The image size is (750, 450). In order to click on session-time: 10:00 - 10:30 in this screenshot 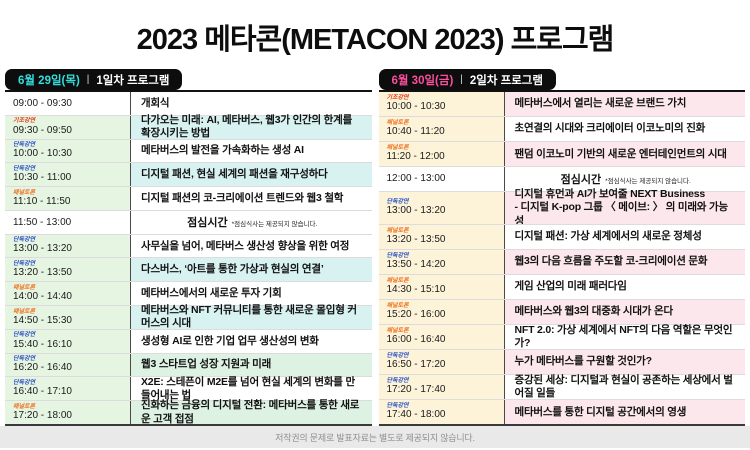, I will do `click(416, 107)`.